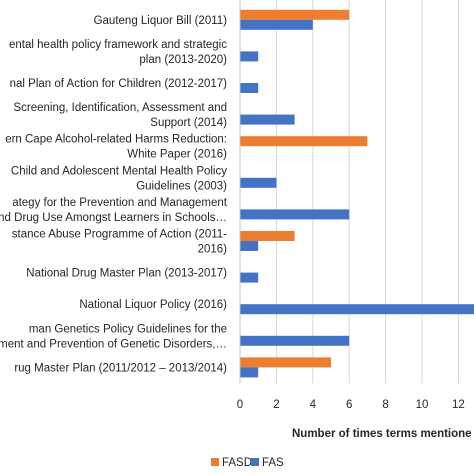 This screenshot has height=474, width=474. I want to click on category-label-11-line-0: rug Master Plan (2011/2012 – 2013/2014), so click(120, 368).